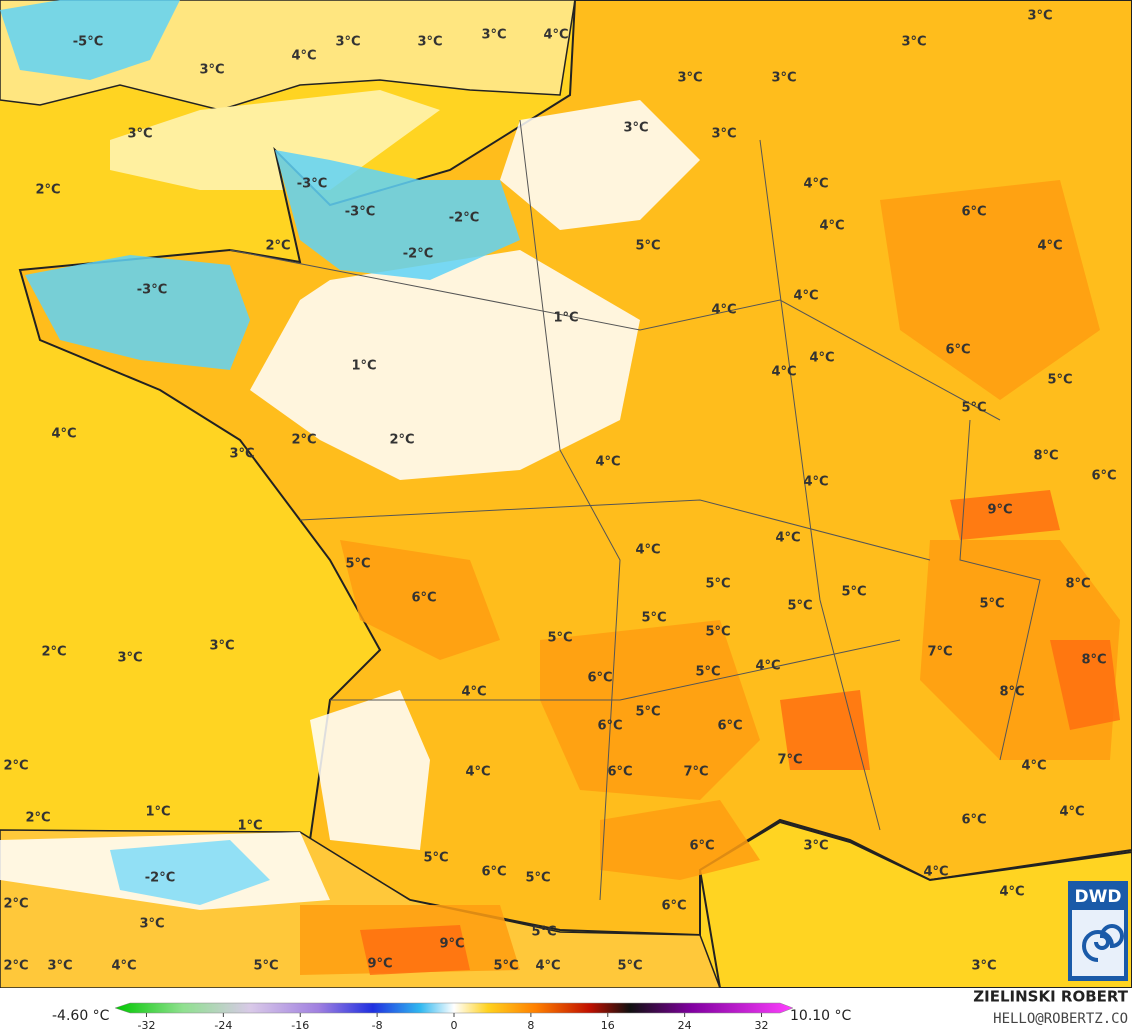  Describe the element at coordinates (377, 1025) in the screenshot. I see `colorbar-tick-label: -8` at that location.